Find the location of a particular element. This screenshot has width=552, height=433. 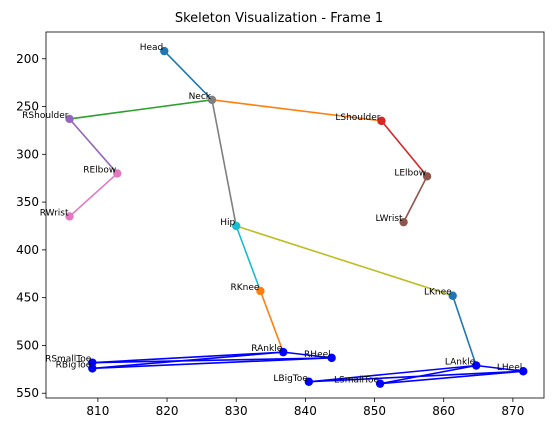

bone-lankle-lsmalltoe is located at coordinates (428, 374).